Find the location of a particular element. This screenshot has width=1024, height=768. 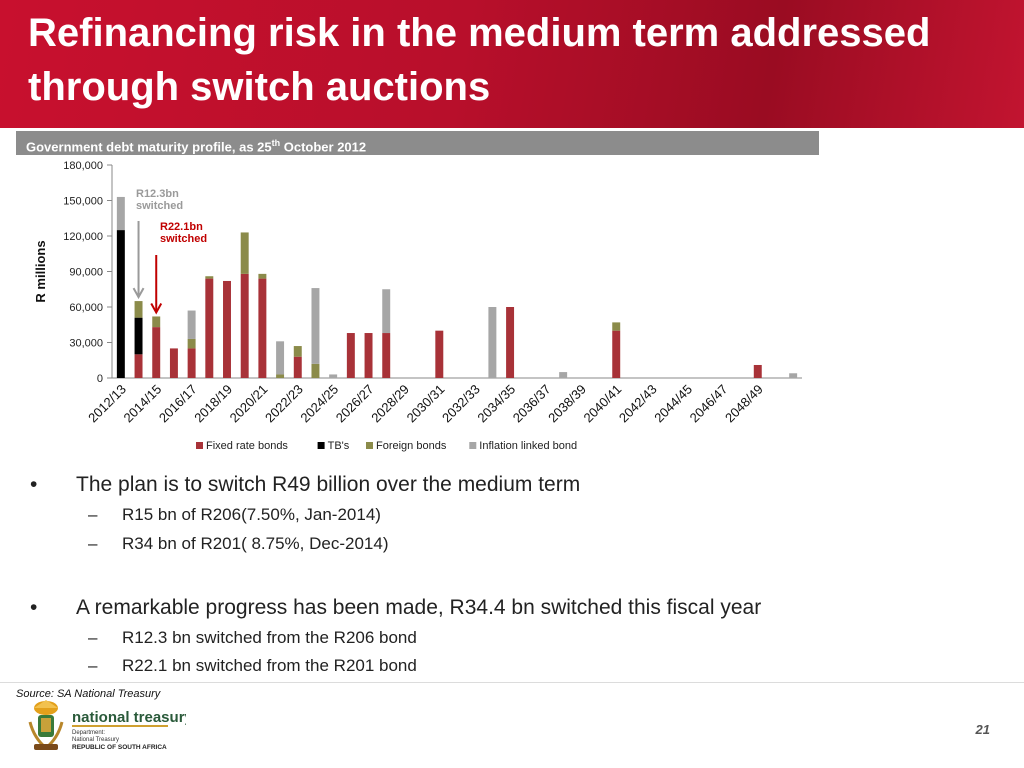

y-tick-label: 30,000 is located at coordinates (86, 344).